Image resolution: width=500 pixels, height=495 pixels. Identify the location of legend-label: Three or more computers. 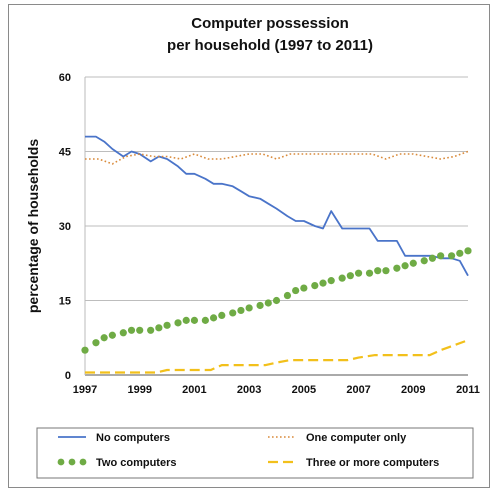
(372, 463).